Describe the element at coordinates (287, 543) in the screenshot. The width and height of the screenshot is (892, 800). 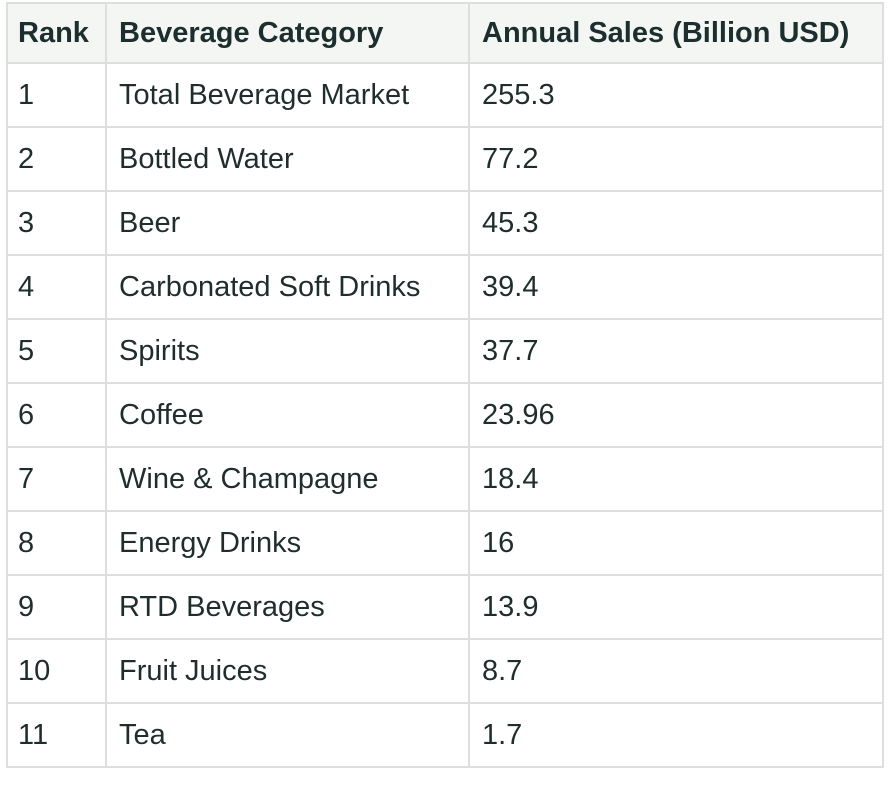
I see `beverage-category-cell: Energy Drinks` at that location.